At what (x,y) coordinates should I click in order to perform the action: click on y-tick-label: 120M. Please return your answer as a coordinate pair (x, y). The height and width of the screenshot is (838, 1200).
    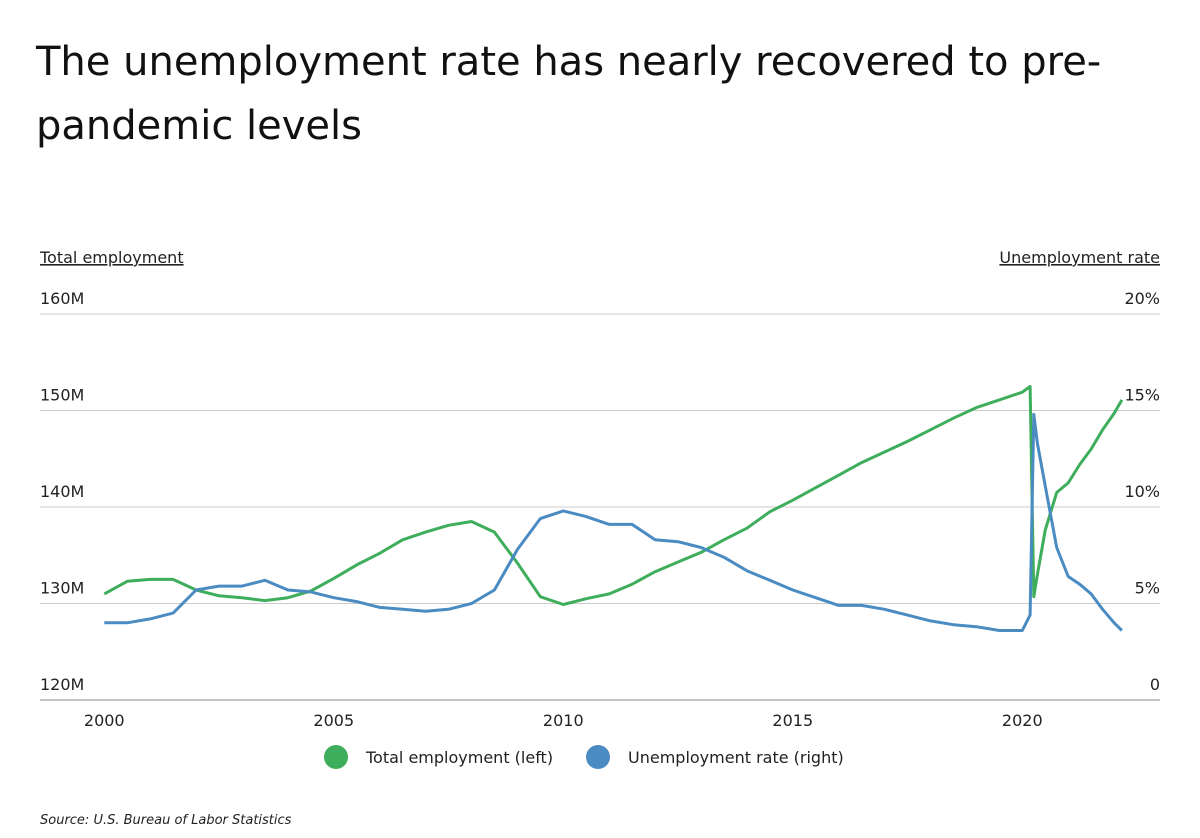
    Looking at the image, I should click on (62, 684).